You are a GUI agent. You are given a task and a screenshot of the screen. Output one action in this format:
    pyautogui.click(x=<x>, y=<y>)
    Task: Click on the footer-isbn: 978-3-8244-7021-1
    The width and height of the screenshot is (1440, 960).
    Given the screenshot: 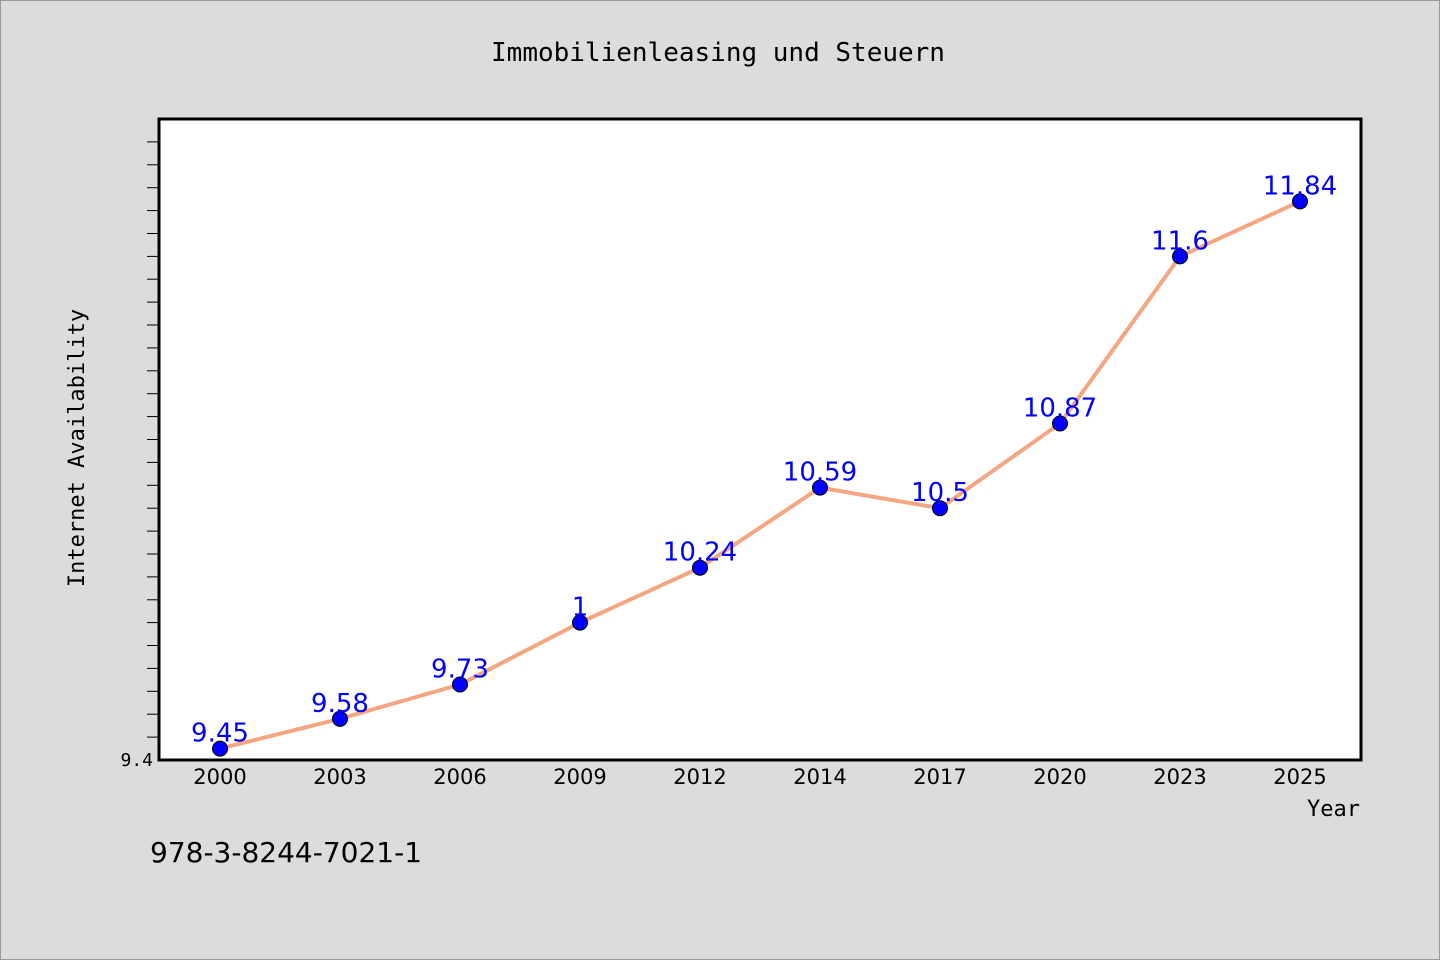 What is the action you would take?
    pyautogui.click(x=286, y=852)
    